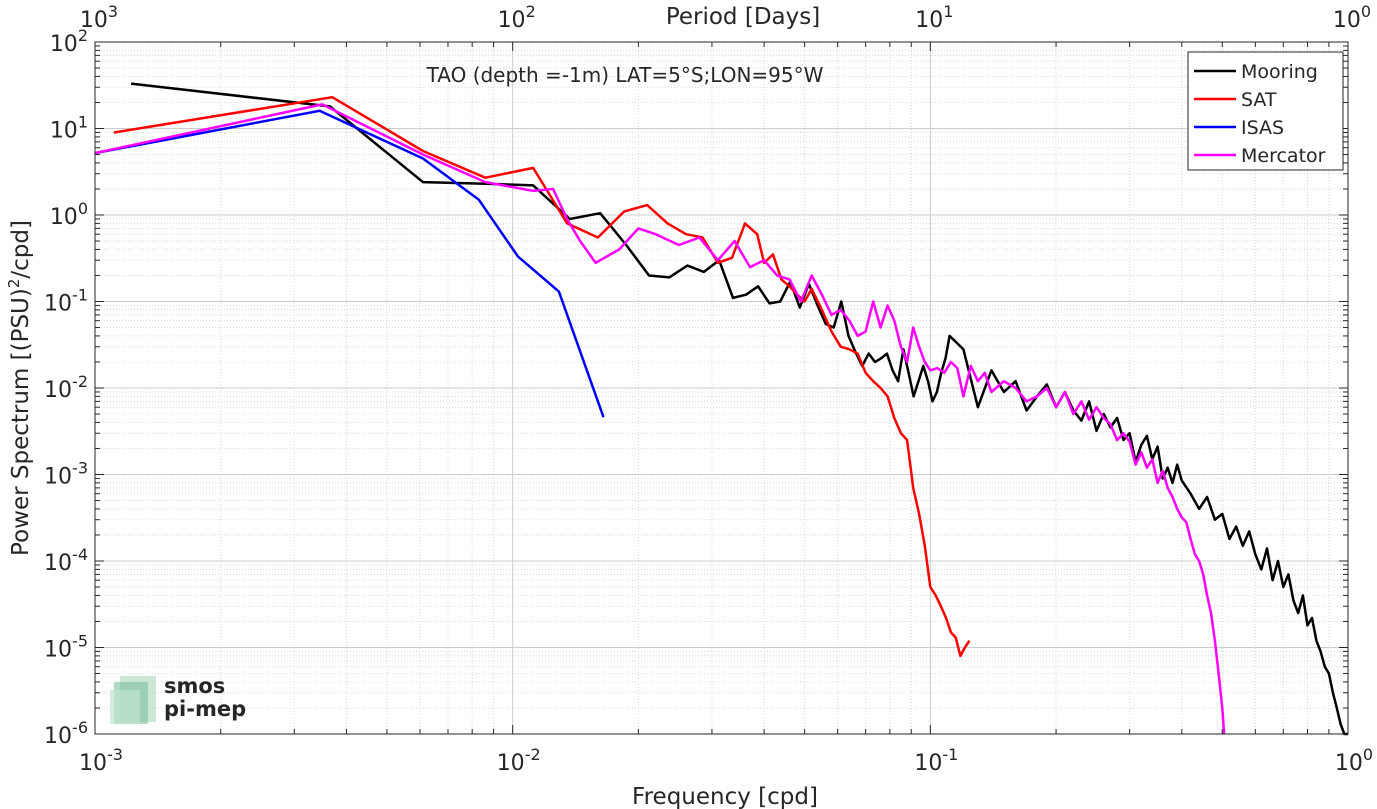  What do you see at coordinates (69, 214) in the screenshot?
I see `y-tick-label: 10⁰` at bounding box center [69, 214].